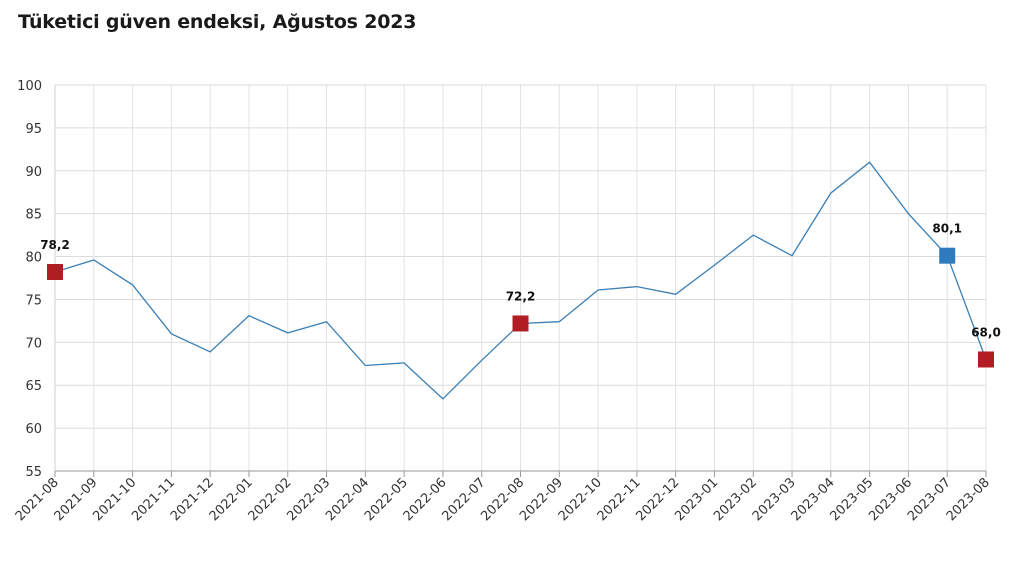 The width and height of the screenshot is (1023, 576). What do you see at coordinates (33, 472) in the screenshot?
I see `y-tick-label: 55` at bounding box center [33, 472].